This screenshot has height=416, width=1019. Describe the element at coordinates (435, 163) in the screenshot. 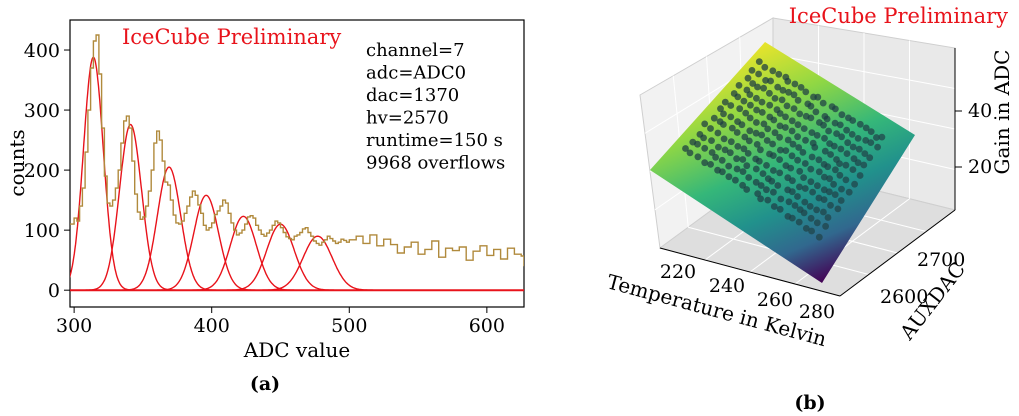

I see `run-info-line: 9968 overflows` at that location.